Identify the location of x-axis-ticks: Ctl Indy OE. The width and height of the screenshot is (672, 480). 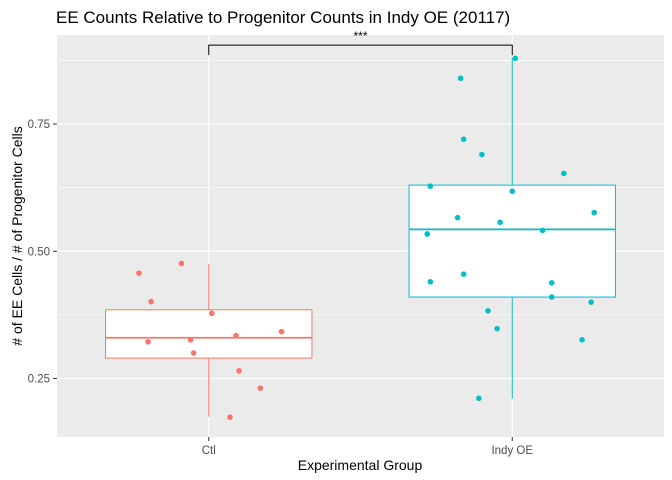
(367, 447).